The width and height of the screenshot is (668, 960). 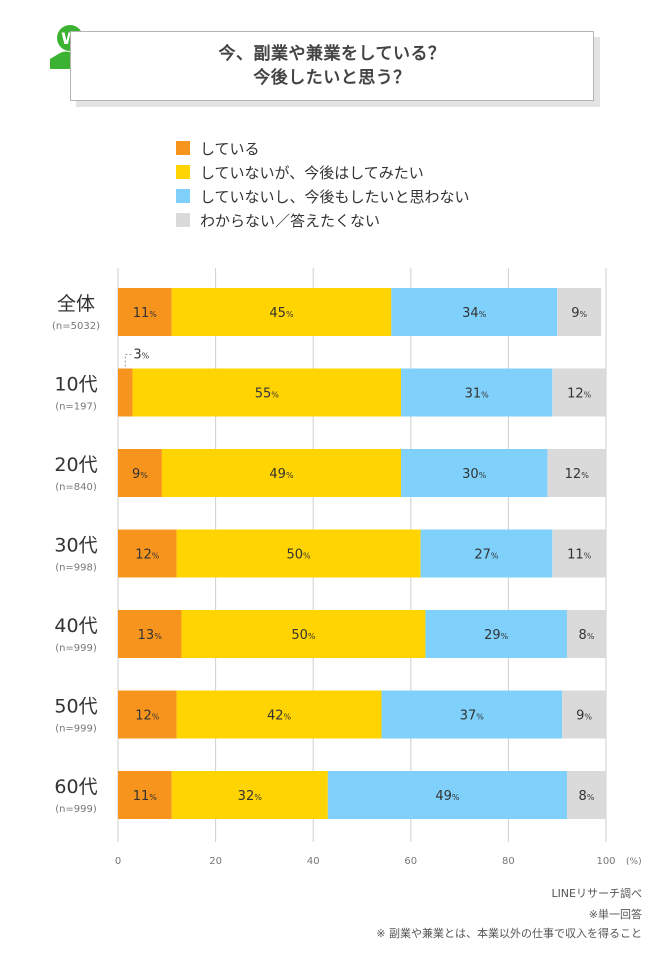 I want to click on data-label-3-2: 27%, so click(x=486, y=555).